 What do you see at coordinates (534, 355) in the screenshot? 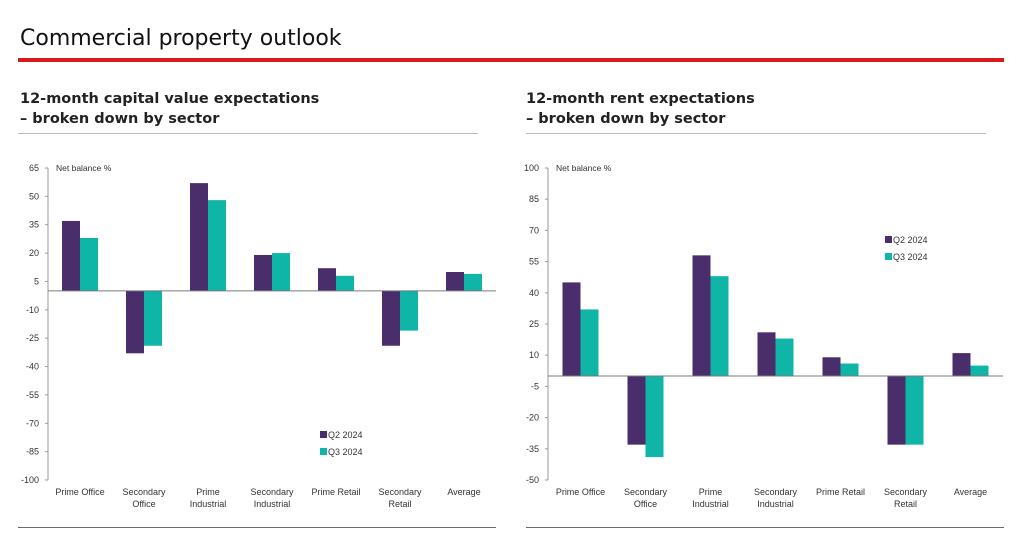
I see `y-tick-label: 10` at bounding box center [534, 355].